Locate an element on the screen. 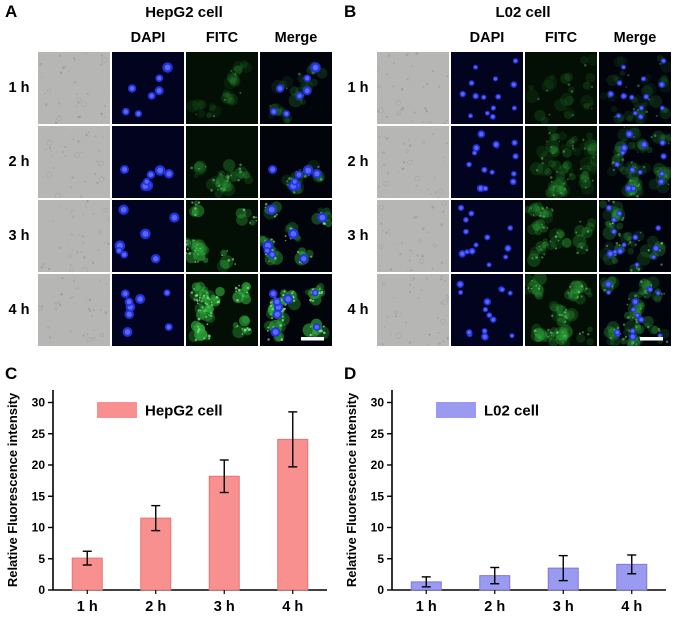  row-label-a-2h: 2 h is located at coordinates (19, 162).